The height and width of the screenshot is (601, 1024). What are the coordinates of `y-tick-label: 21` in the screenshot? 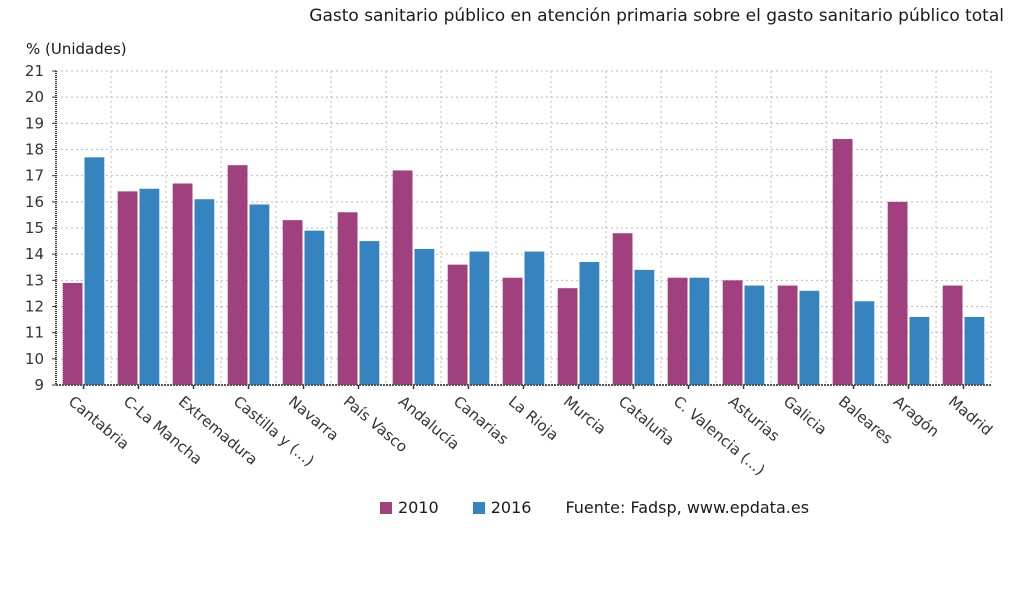 It's located at (34, 71).